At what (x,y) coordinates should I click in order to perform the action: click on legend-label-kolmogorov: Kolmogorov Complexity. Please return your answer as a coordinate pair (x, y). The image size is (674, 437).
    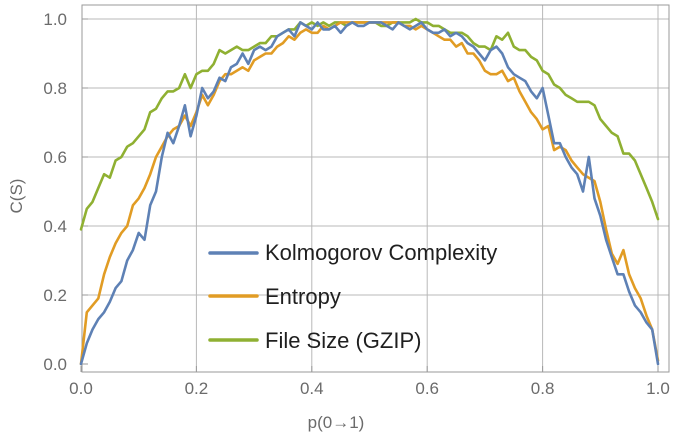
    Looking at the image, I should click on (381, 252).